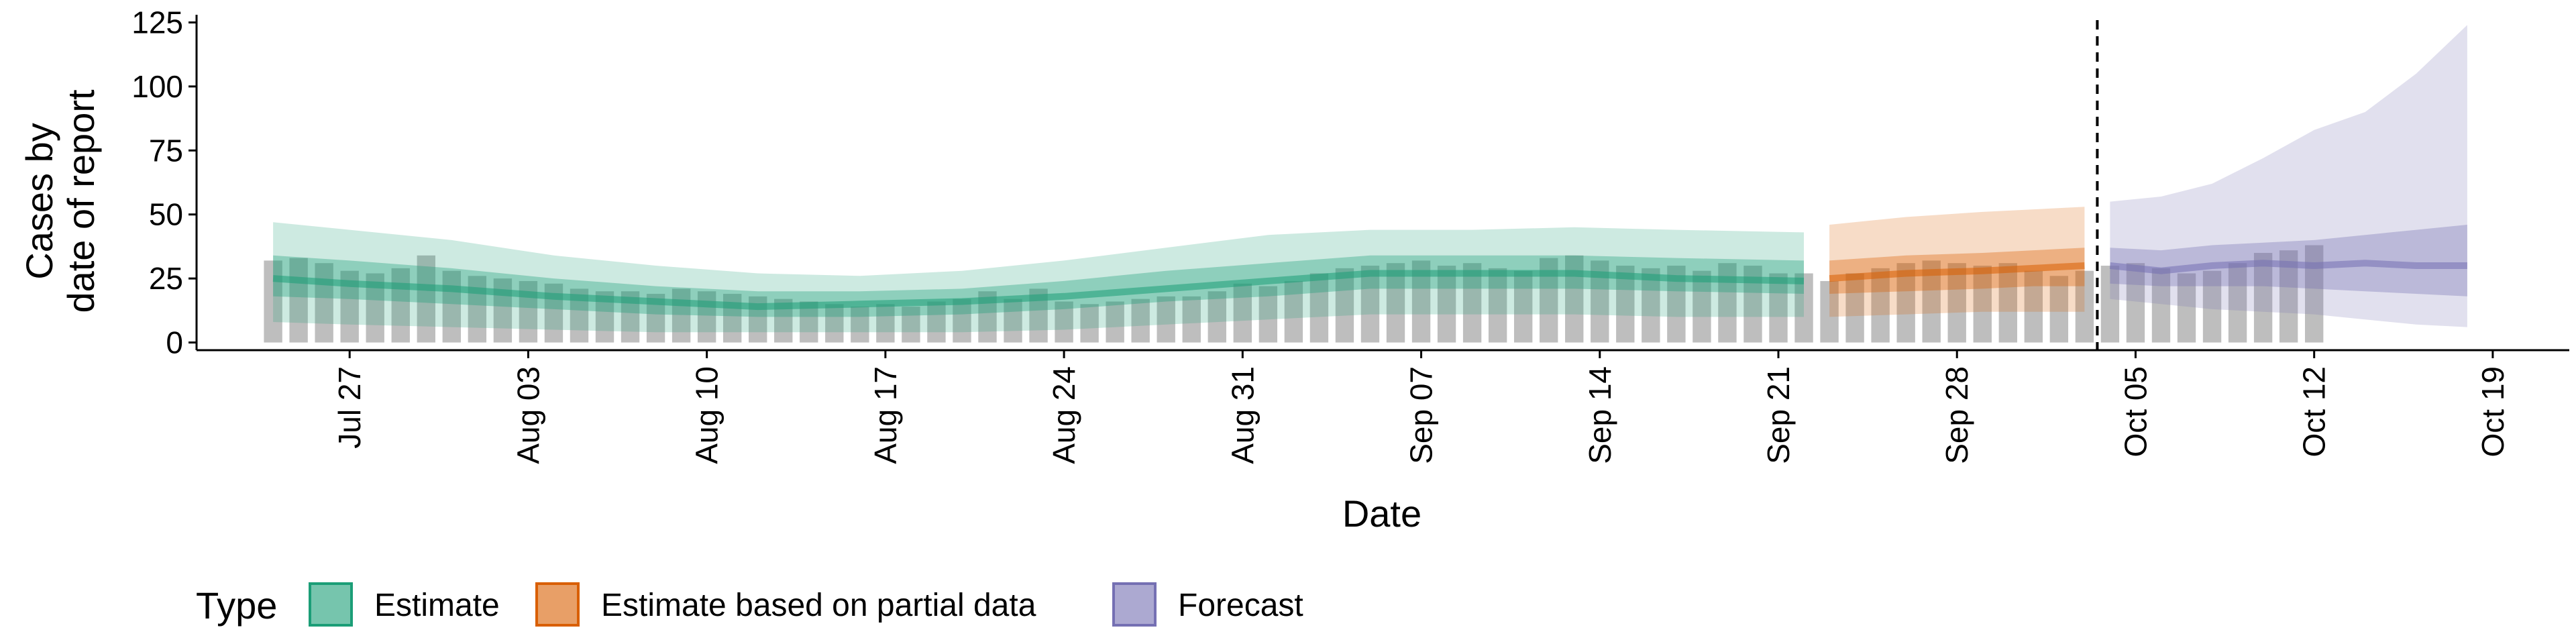 This screenshot has width=2576, height=644. Describe the element at coordinates (2314, 412) in the screenshot. I see `x-tick-label: Oct 12` at that location.